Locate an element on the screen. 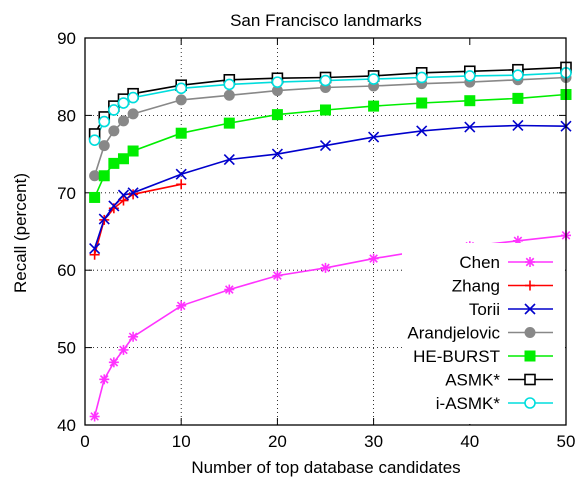 The width and height of the screenshot is (586, 479). legend-marker-he-burst is located at coordinates (530, 356).